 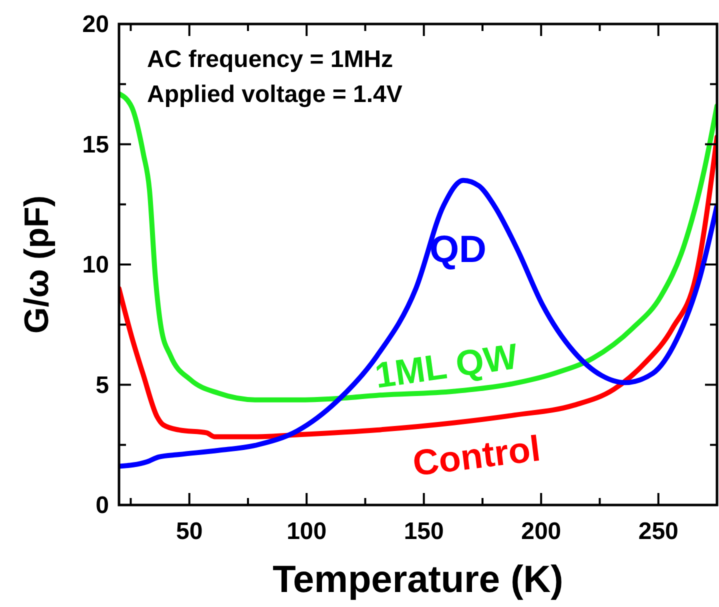 I want to click on x-tick-label: 250, so click(x=658, y=531).